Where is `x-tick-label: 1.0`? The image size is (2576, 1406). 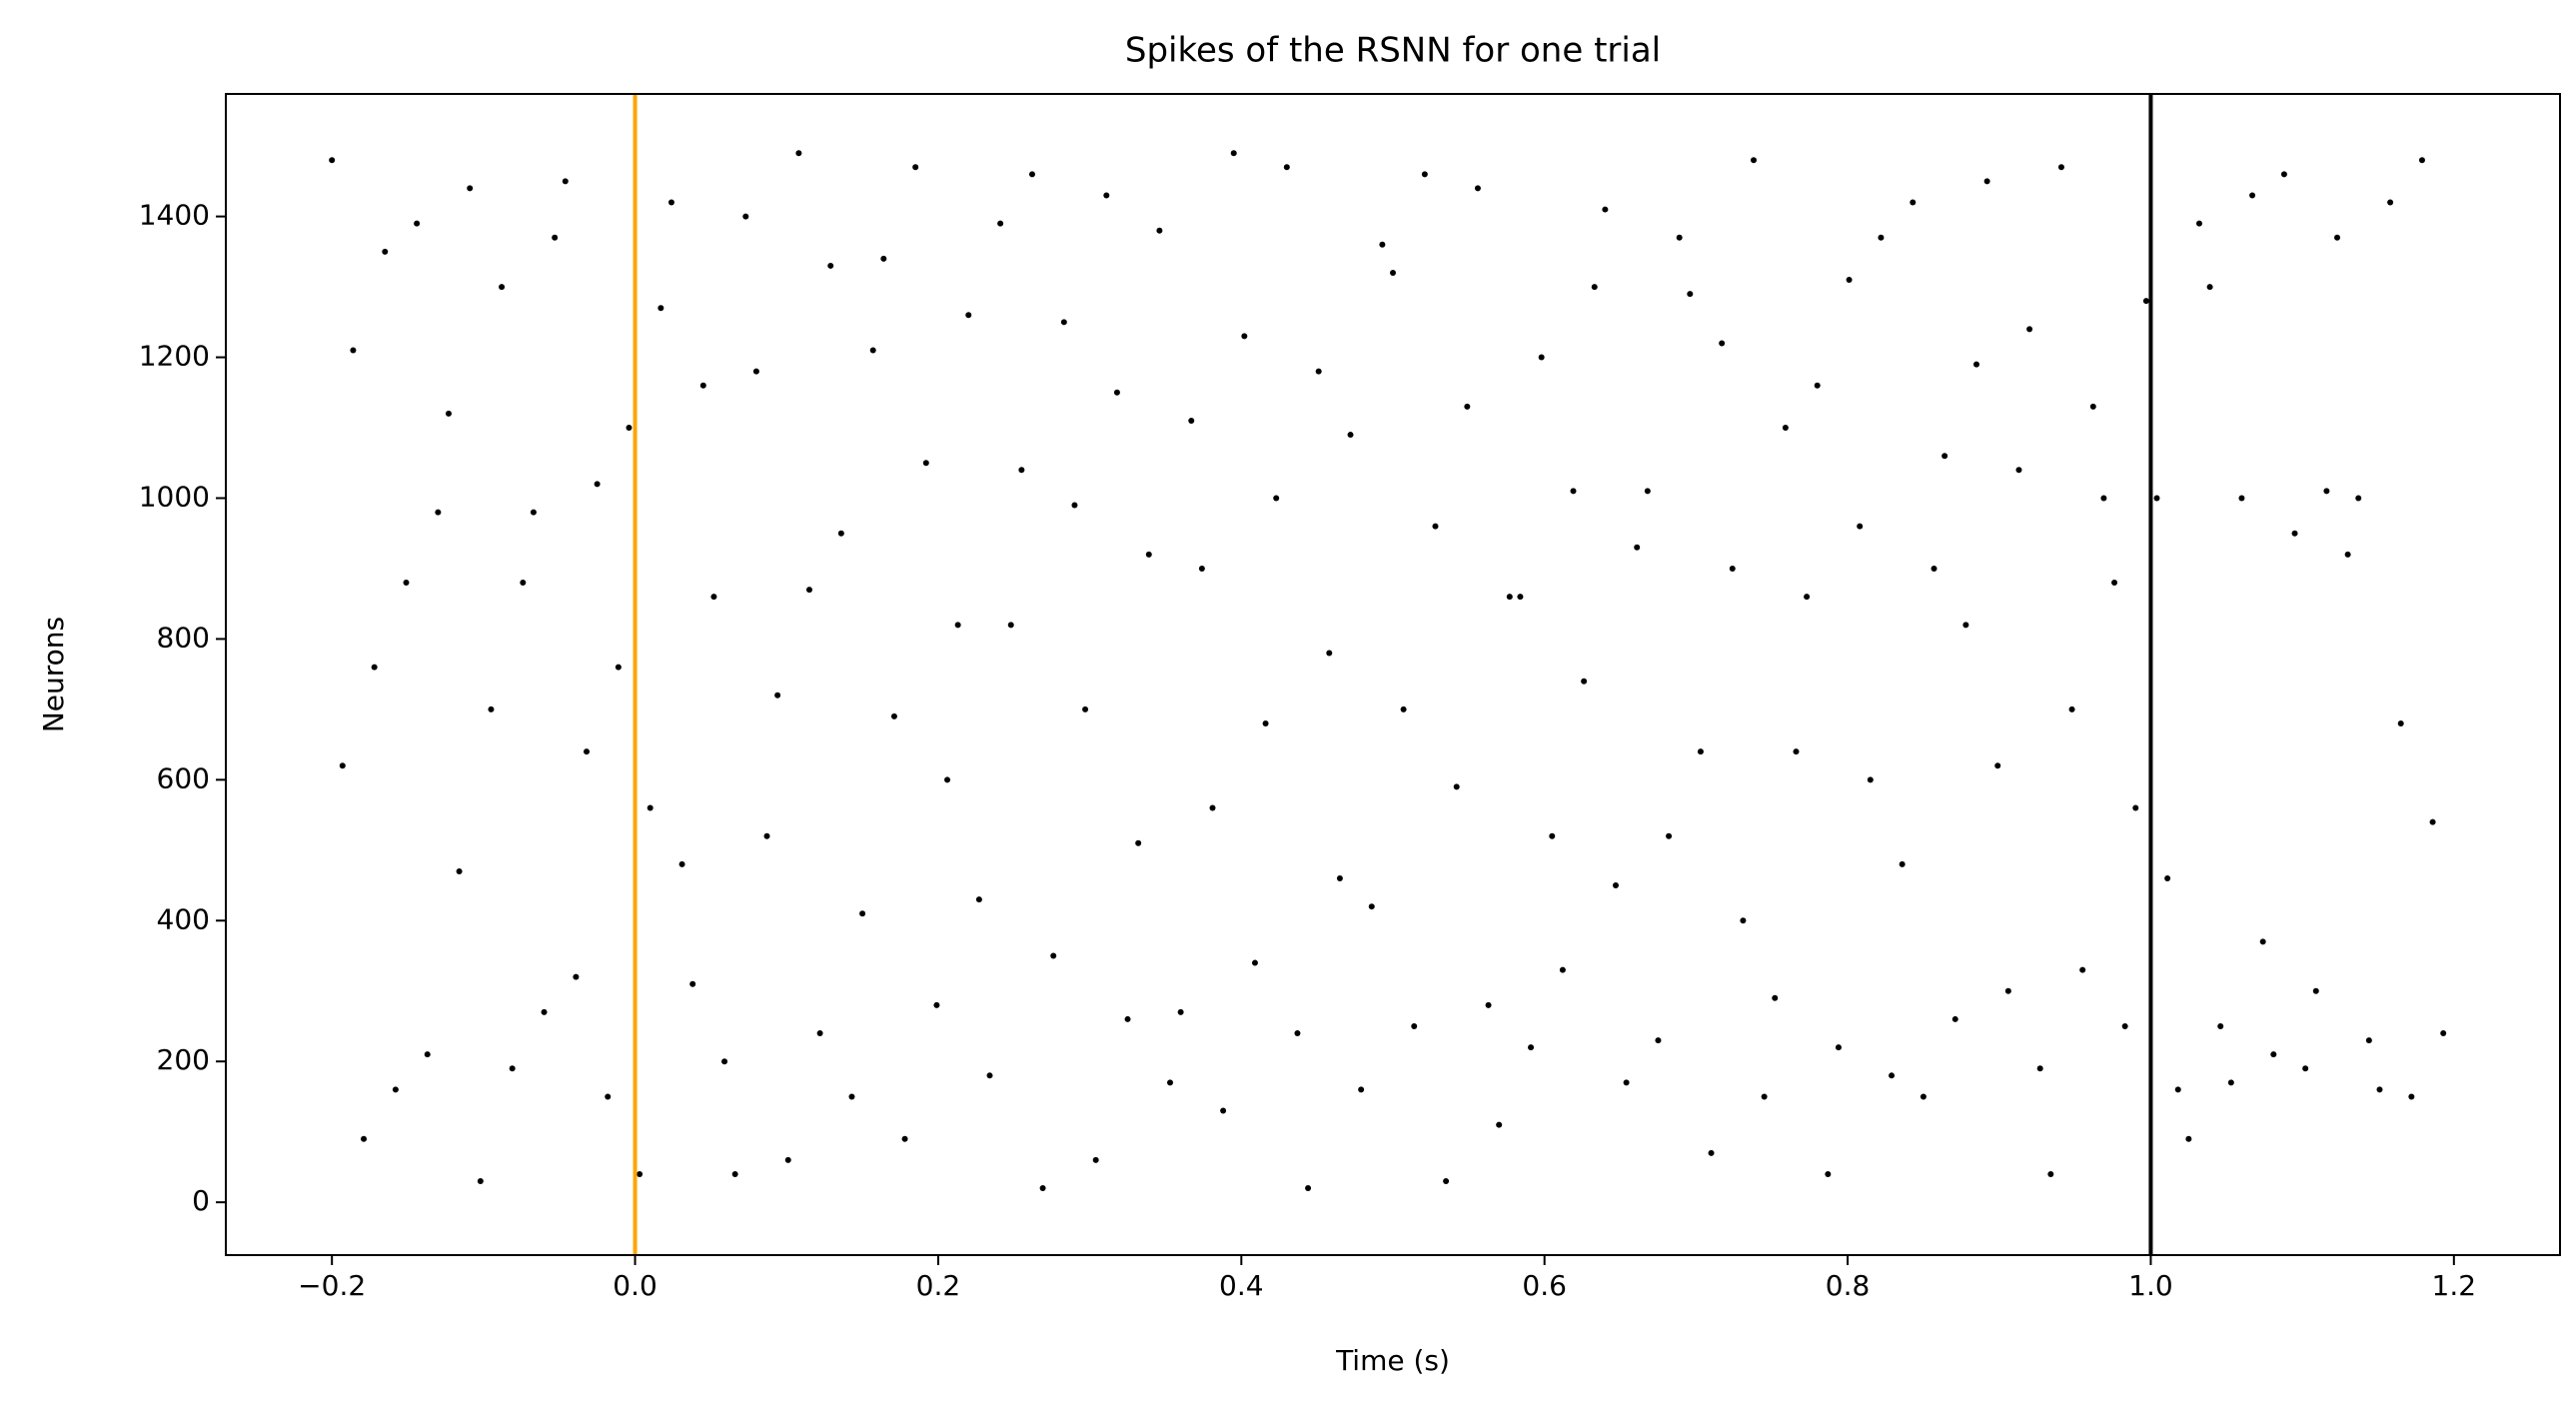
x-tick-label: 1.0 is located at coordinates (2150, 1286).